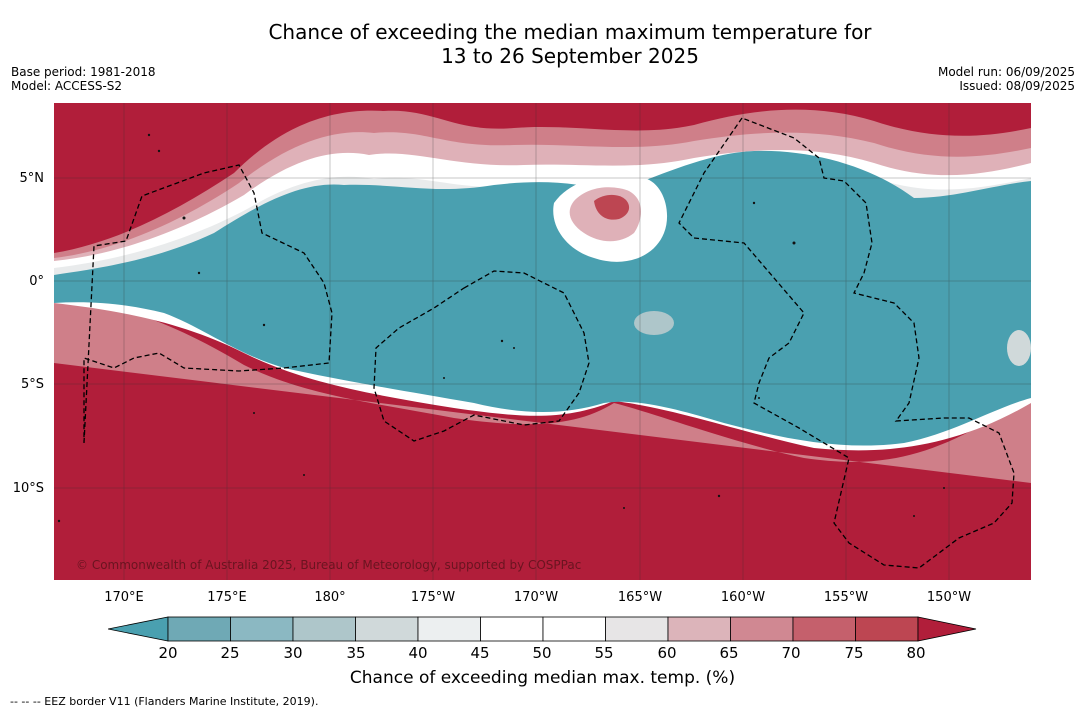 The width and height of the screenshot is (1085, 713). Describe the element at coordinates (729, 653) in the screenshot. I see `colorbar-tick: 65` at that location.